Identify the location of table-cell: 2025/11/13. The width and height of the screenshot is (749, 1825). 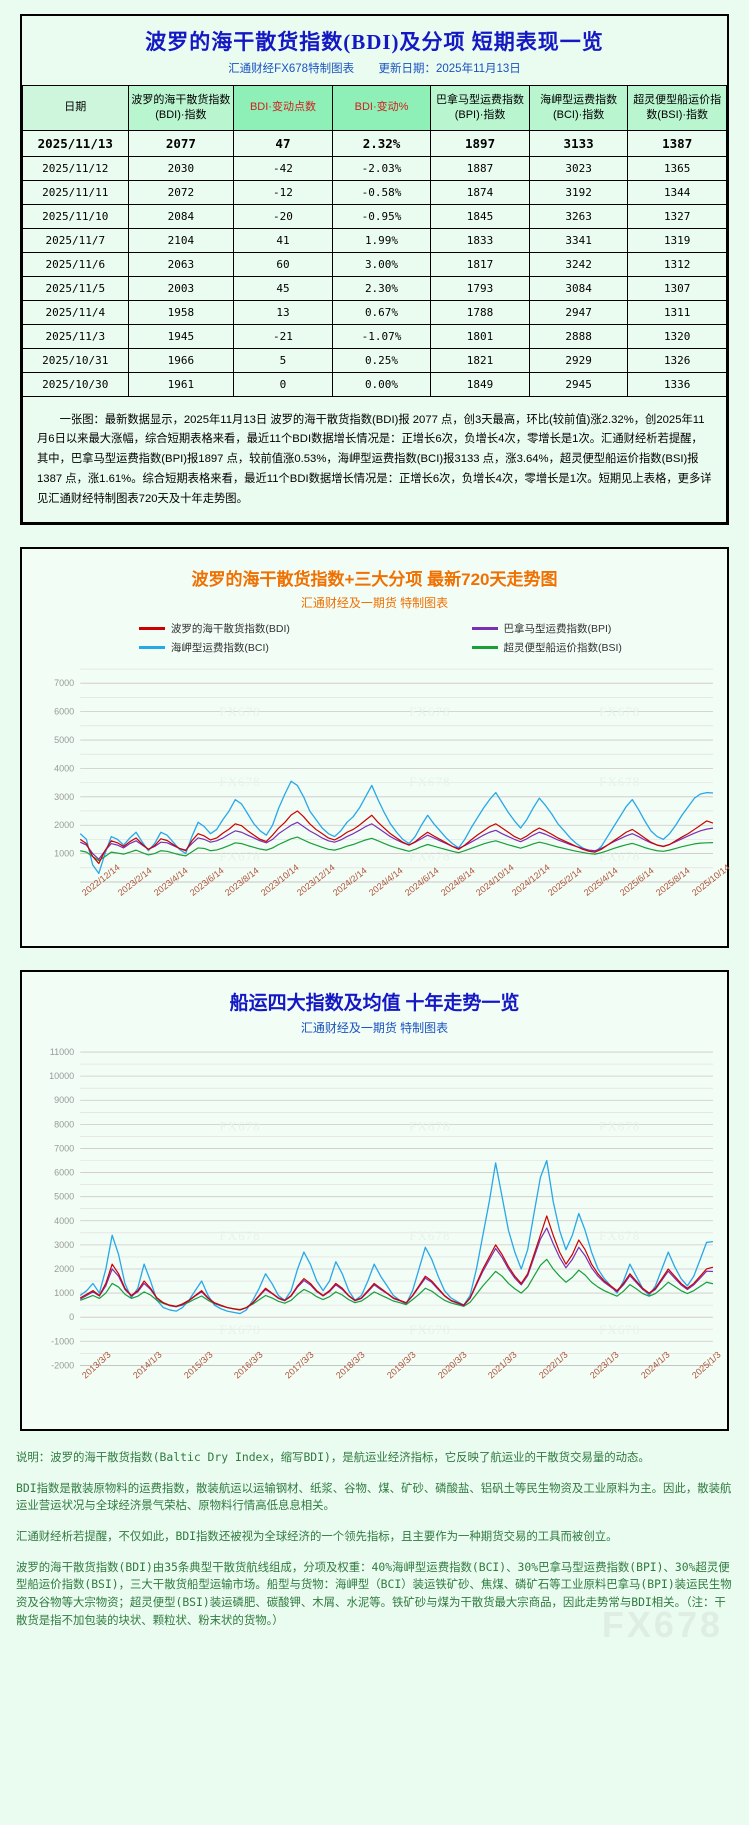
(75, 143).